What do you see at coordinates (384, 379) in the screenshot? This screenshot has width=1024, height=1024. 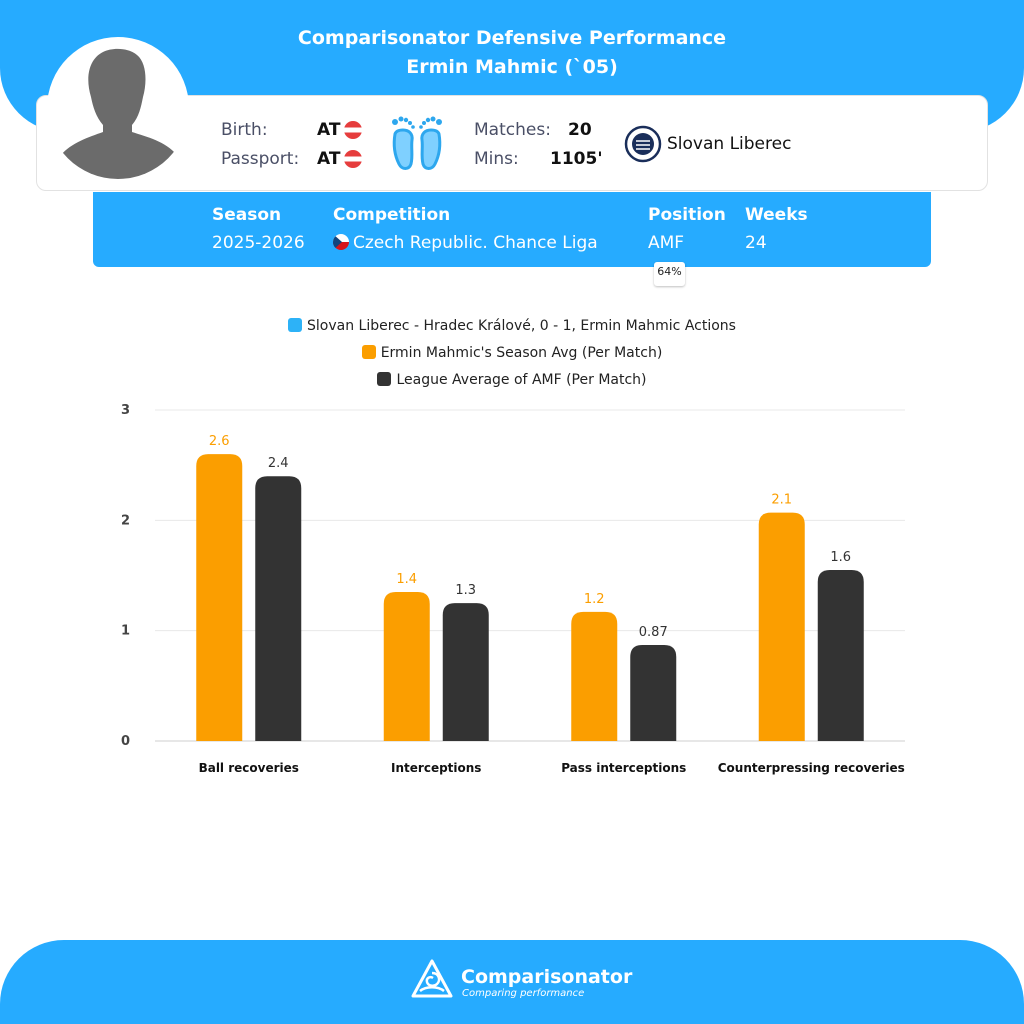 I see `legend-swatch-league` at bounding box center [384, 379].